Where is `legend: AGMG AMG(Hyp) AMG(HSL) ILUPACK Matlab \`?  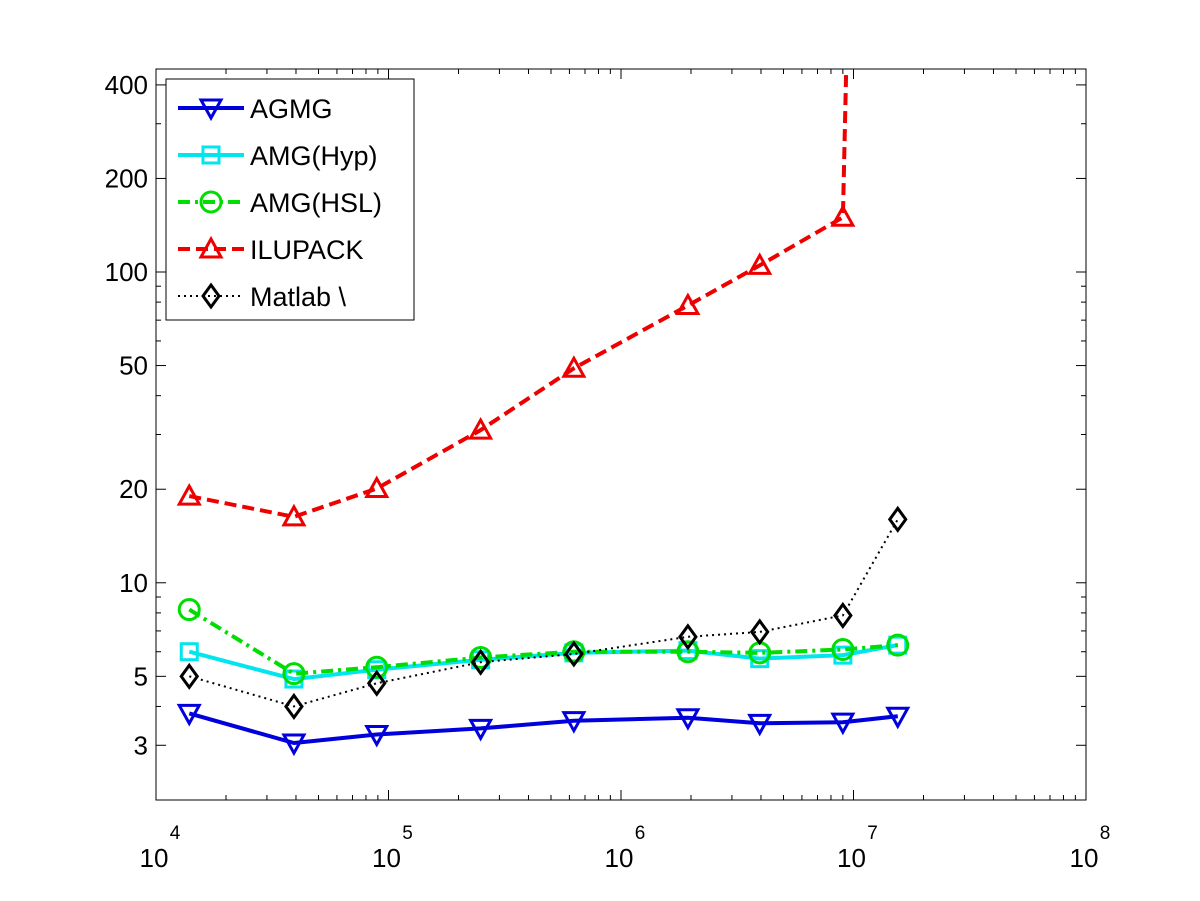 legend: AGMG AMG(Hyp) AMG(HSL) ILUPACK Matlab \ is located at coordinates (290, 199).